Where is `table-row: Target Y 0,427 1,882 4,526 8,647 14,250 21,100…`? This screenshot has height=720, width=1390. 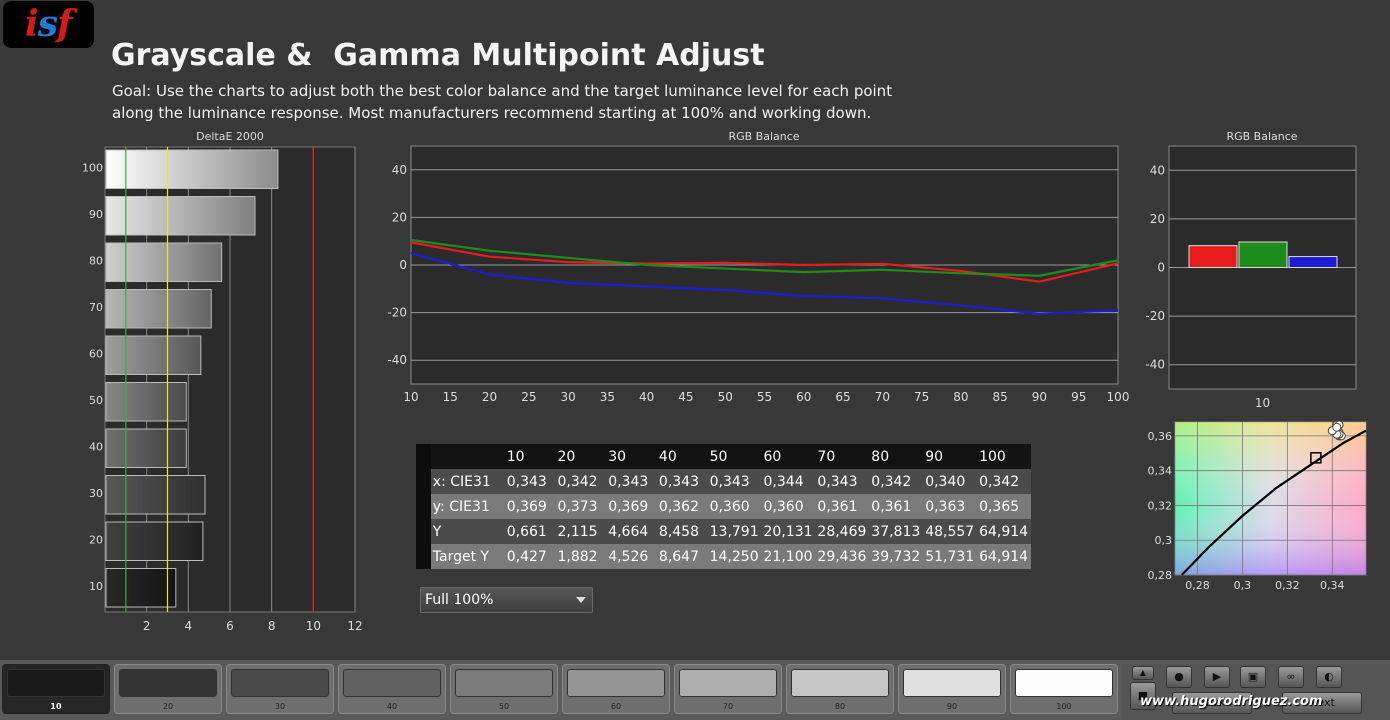 table-row: Target Y 0,427 1,882 4,526 8,647 14,250 21,100… is located at coordinates (723, 556).